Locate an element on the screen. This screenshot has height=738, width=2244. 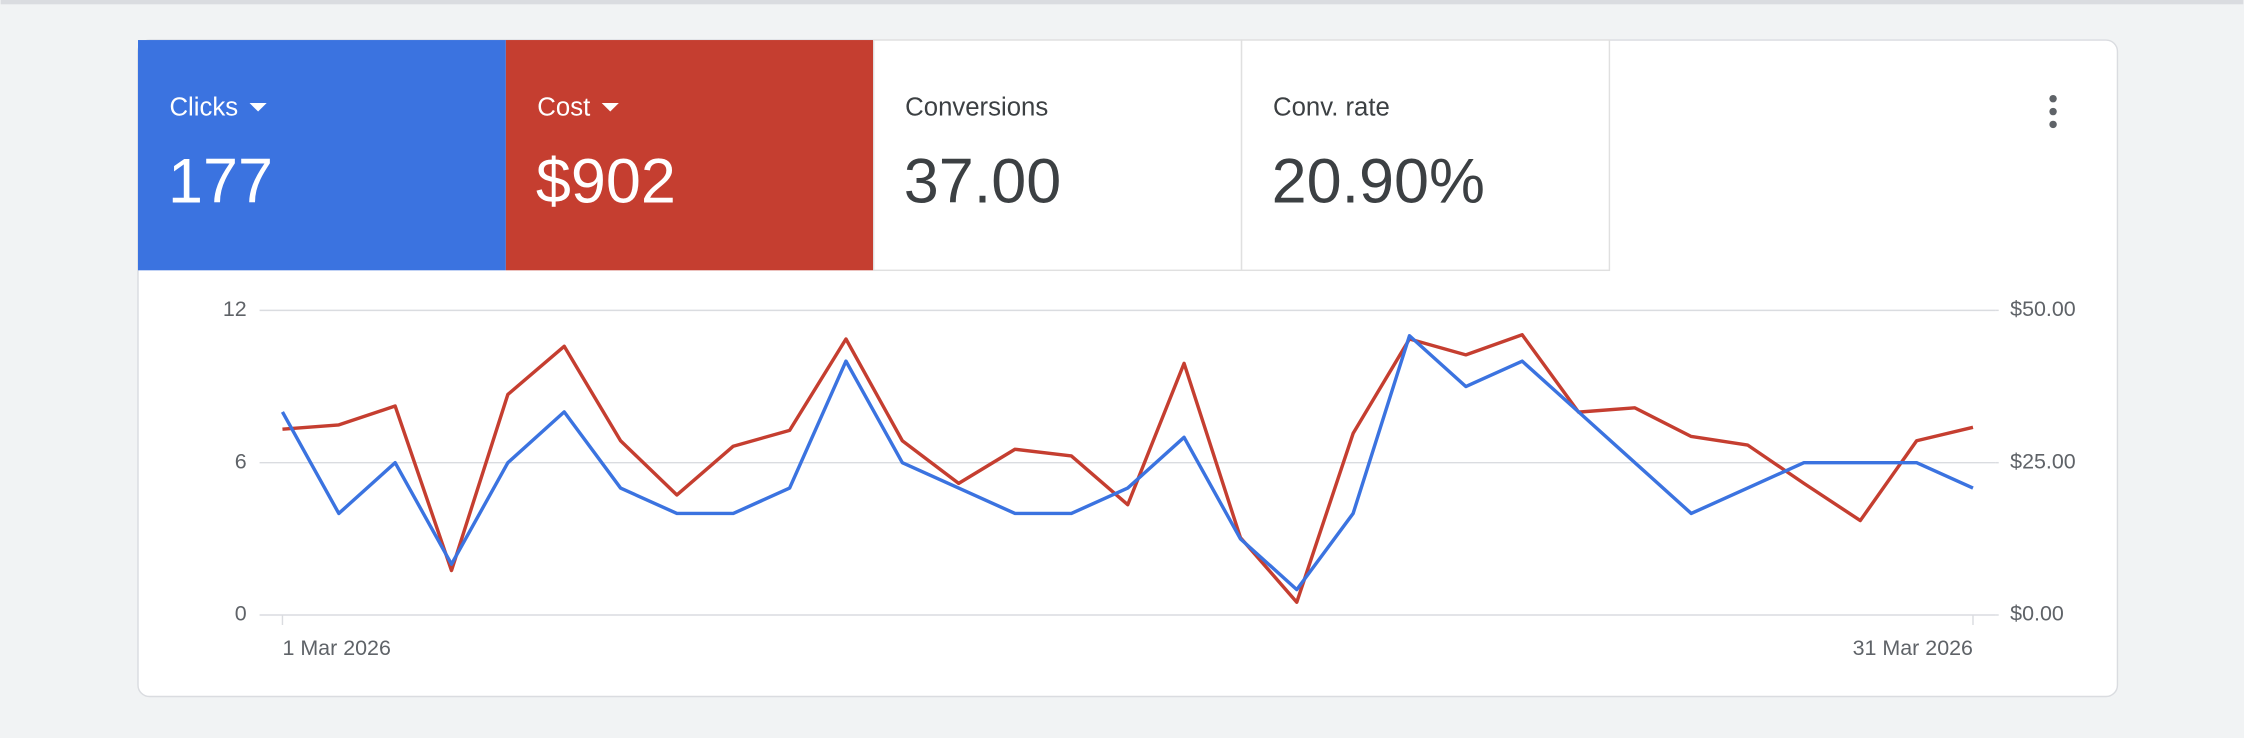
metric-tile: Cost $902 is located at coordinates (689, 155).